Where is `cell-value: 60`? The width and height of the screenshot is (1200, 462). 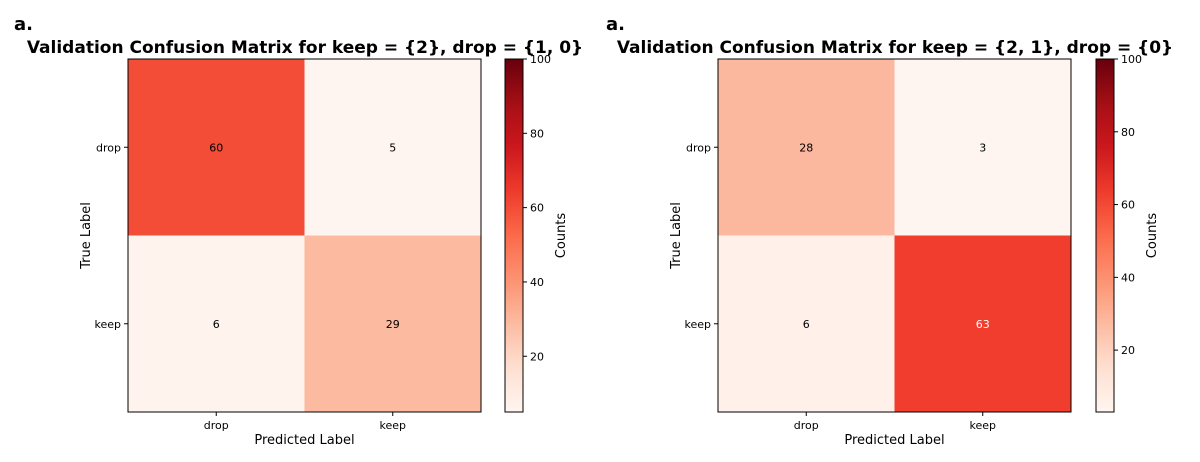 cell-value: 60 is located at coordinates (216, 147).